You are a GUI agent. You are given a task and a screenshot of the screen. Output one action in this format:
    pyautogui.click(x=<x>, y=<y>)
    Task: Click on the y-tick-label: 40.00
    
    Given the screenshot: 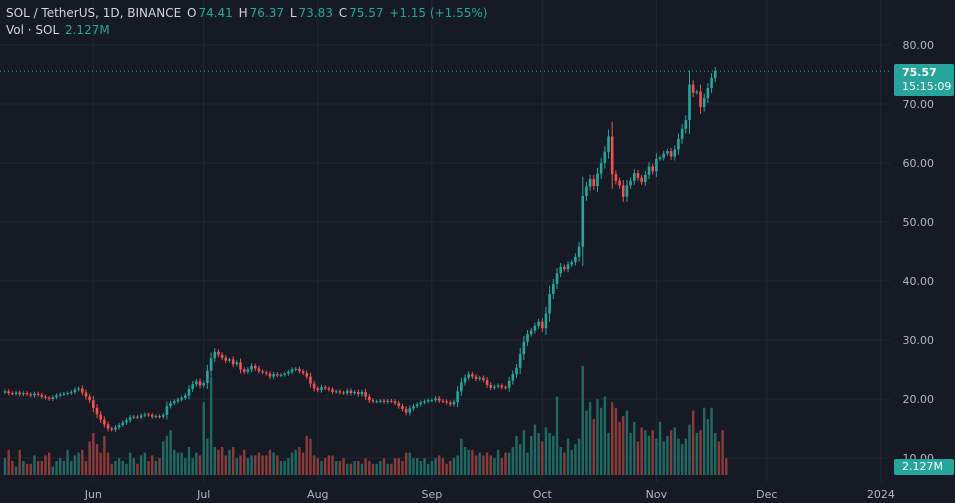 What is the action you would take?
    pyautogui.click(x=919, y=281)
    